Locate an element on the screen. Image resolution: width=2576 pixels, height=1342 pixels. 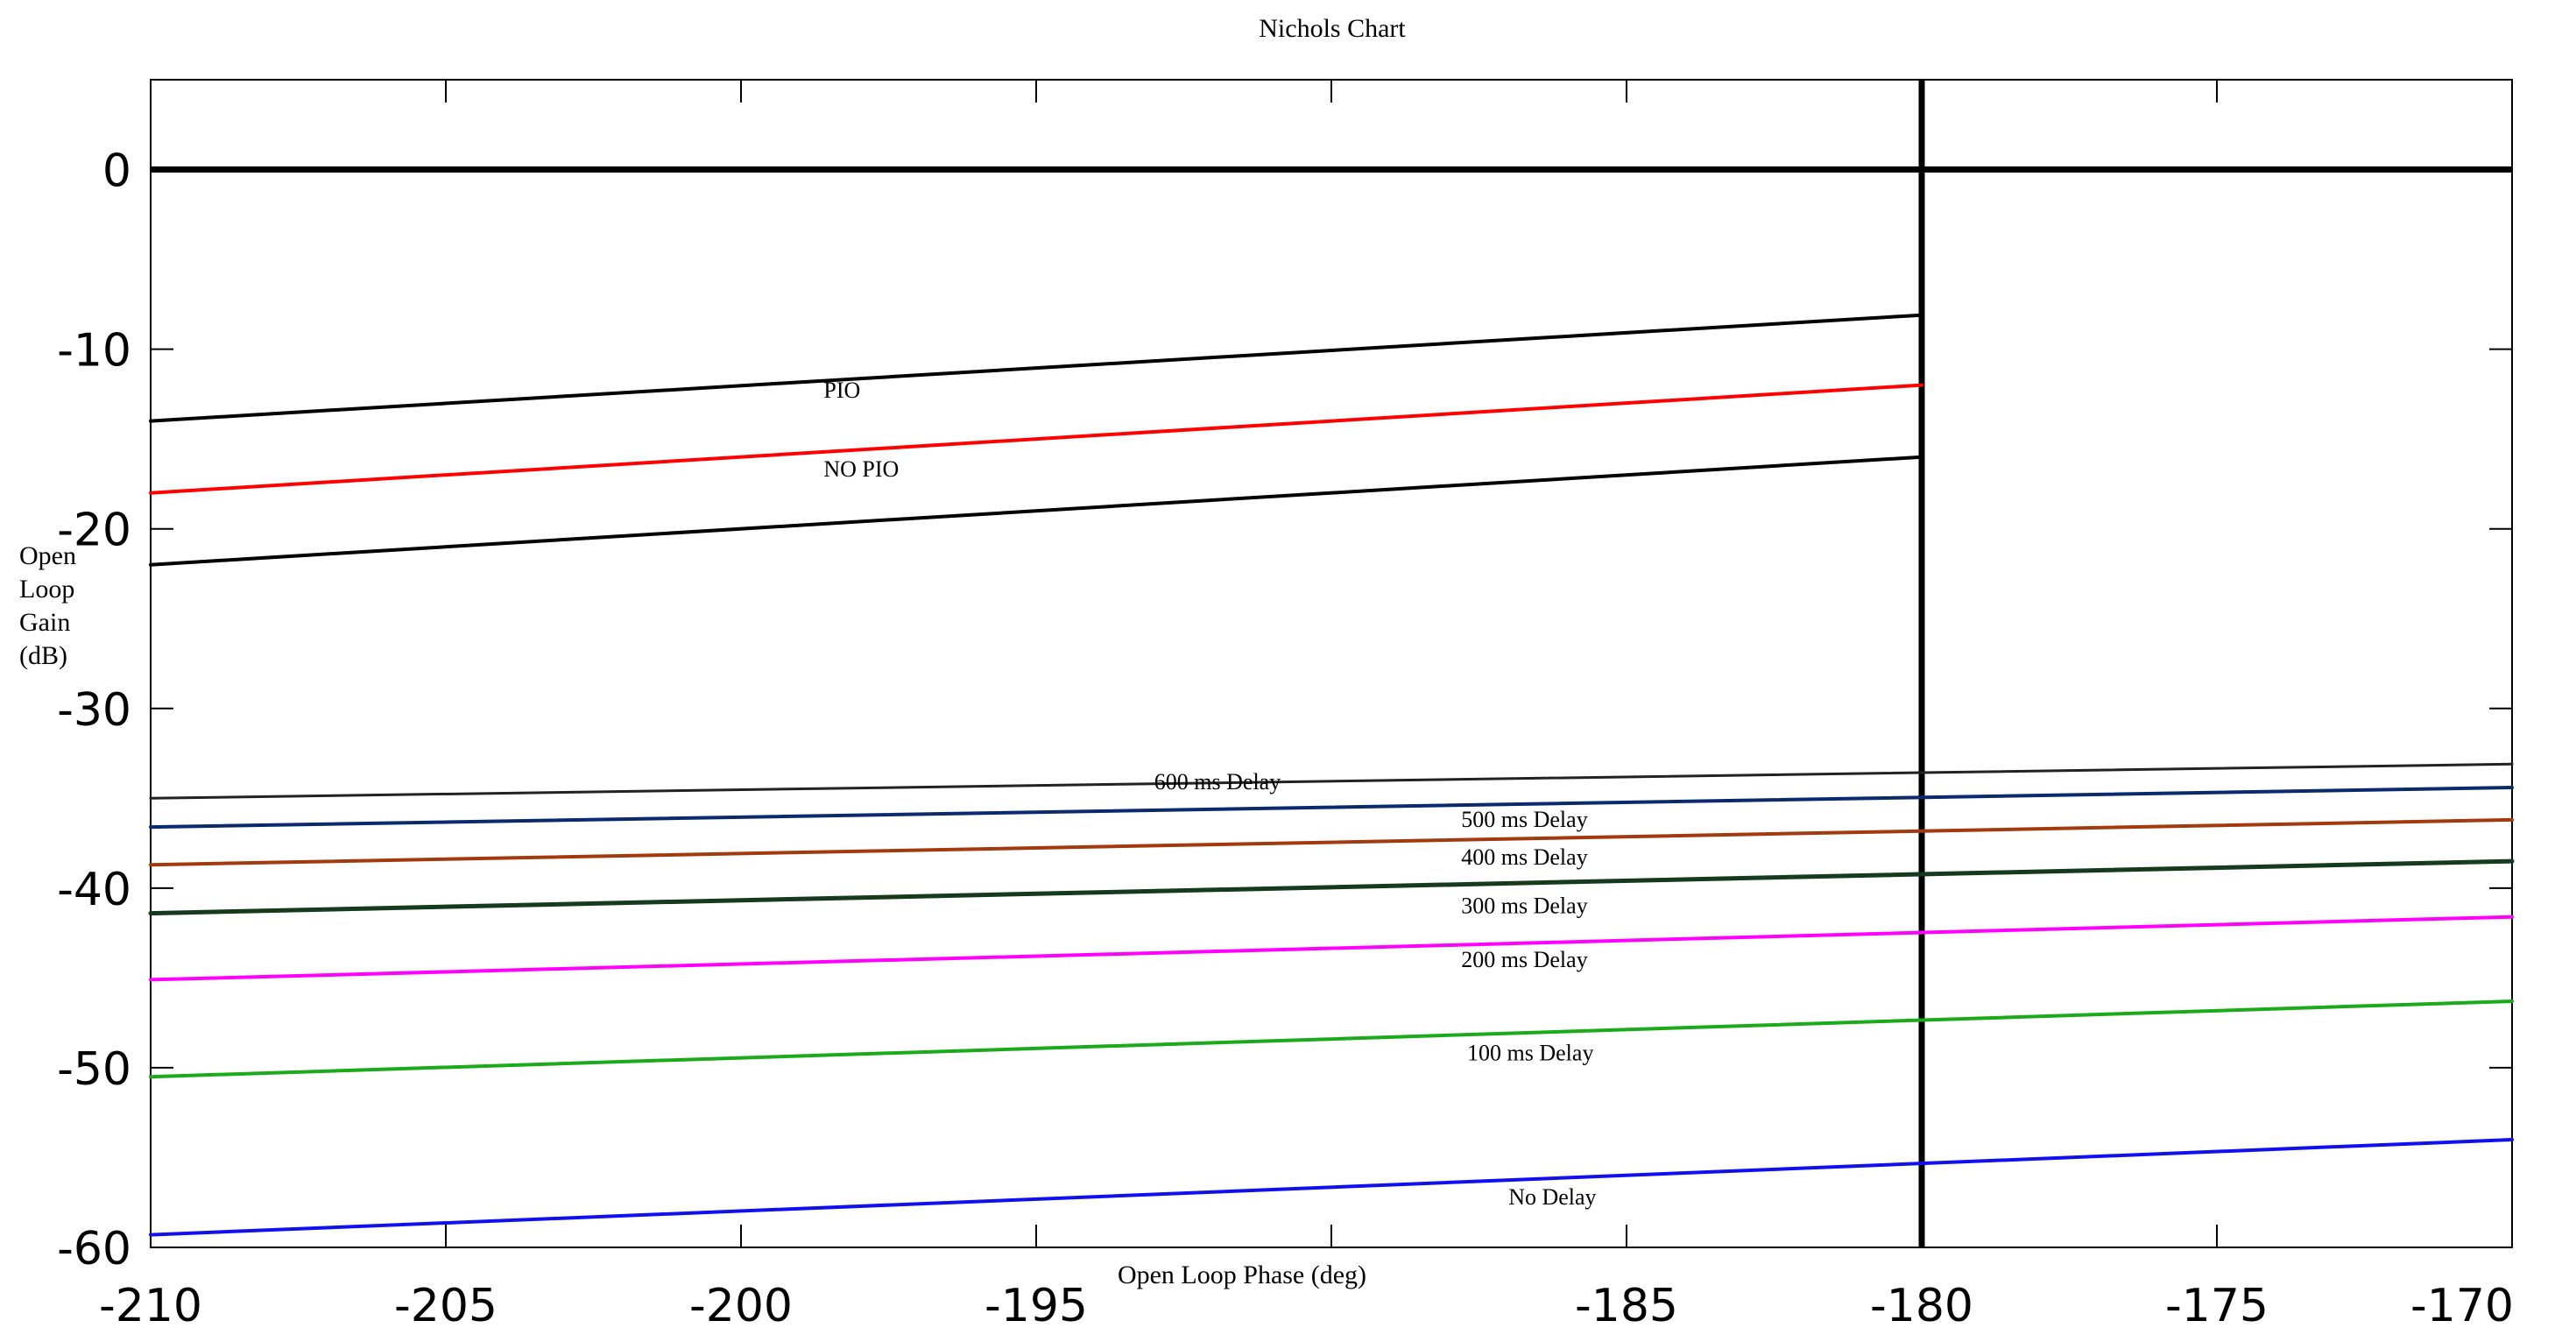
y-axis-label-line: Gain is located at coordinates (44, 622).